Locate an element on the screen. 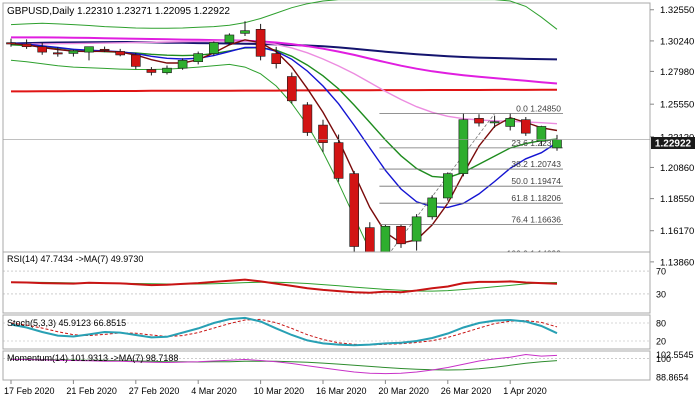 The image size is (700, 405). fib-level-label: 0.0 1.24850 is located at coordinates (538, 109).